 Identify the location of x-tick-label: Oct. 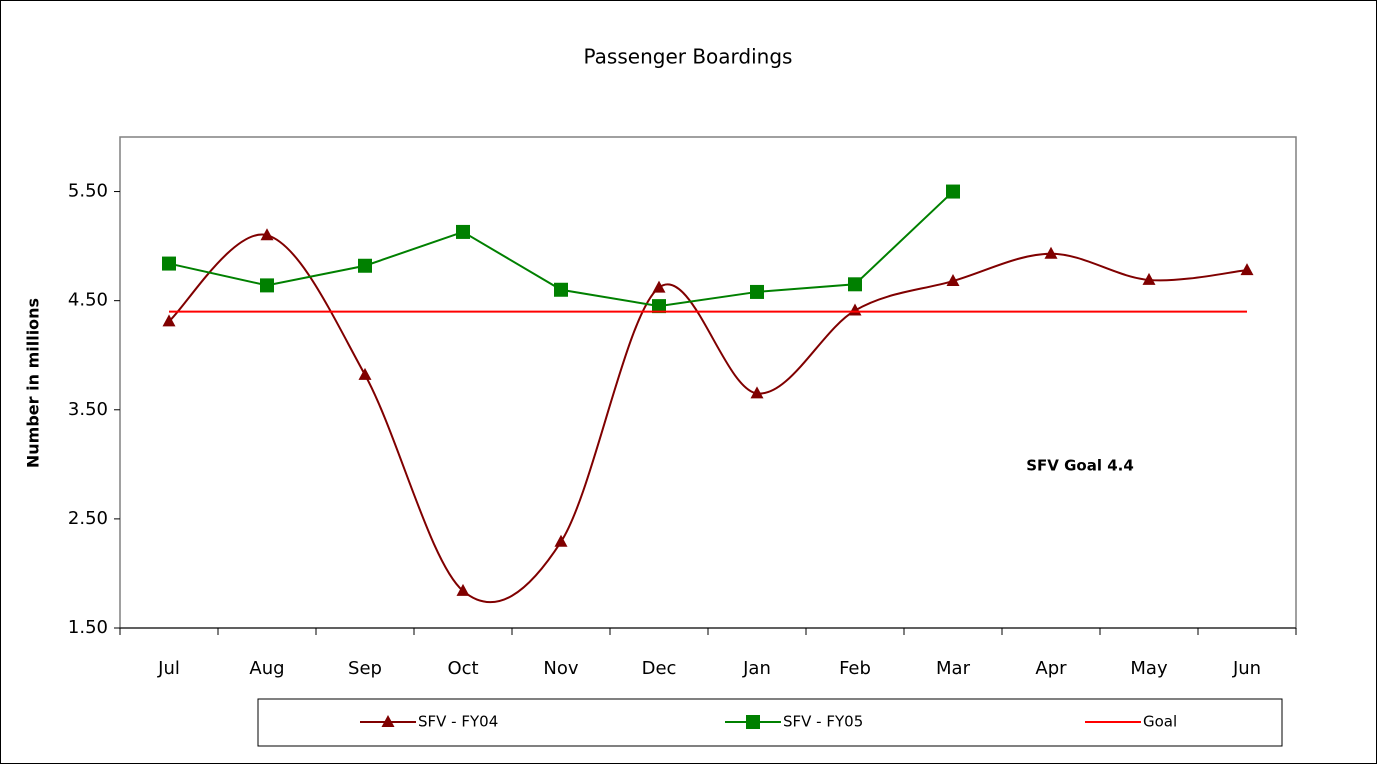
(462, 668).